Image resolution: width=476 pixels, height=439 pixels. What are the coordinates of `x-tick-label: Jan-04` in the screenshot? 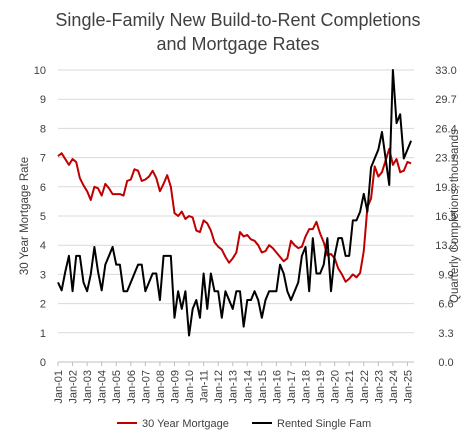 It's located at (103, 387).